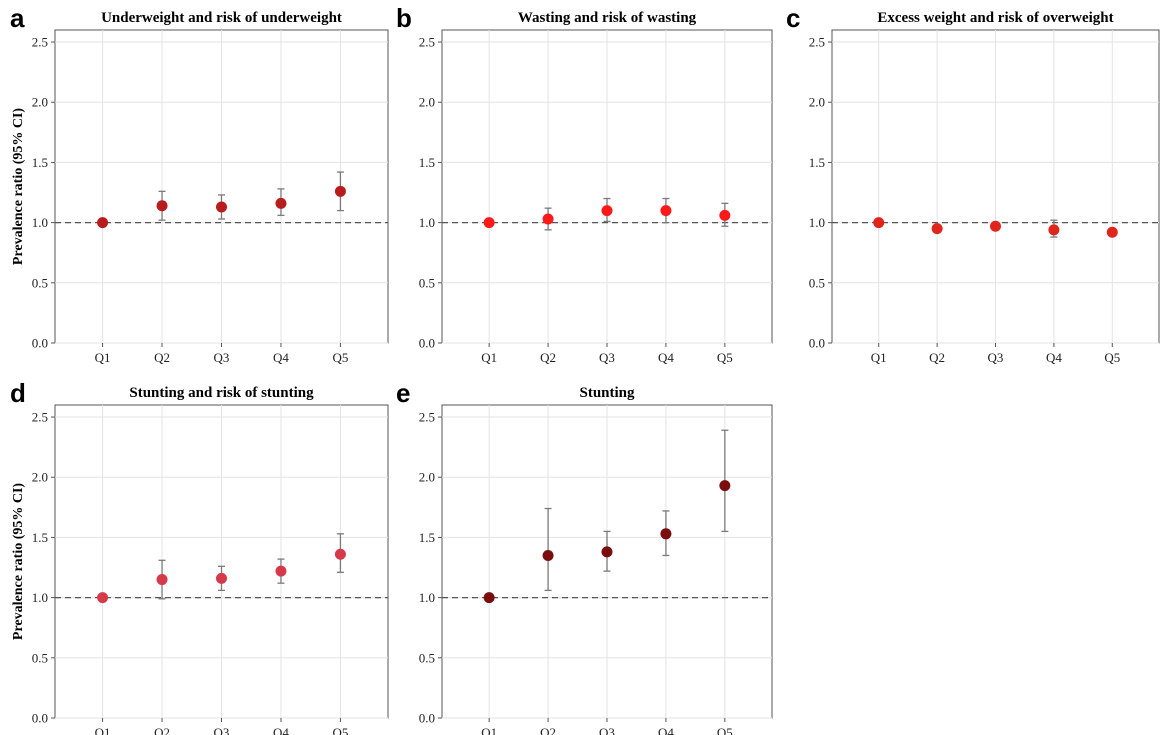 The height and width of the screenshot is (735, 1166). I want to click on panel-letter: c, so click(793, 18).